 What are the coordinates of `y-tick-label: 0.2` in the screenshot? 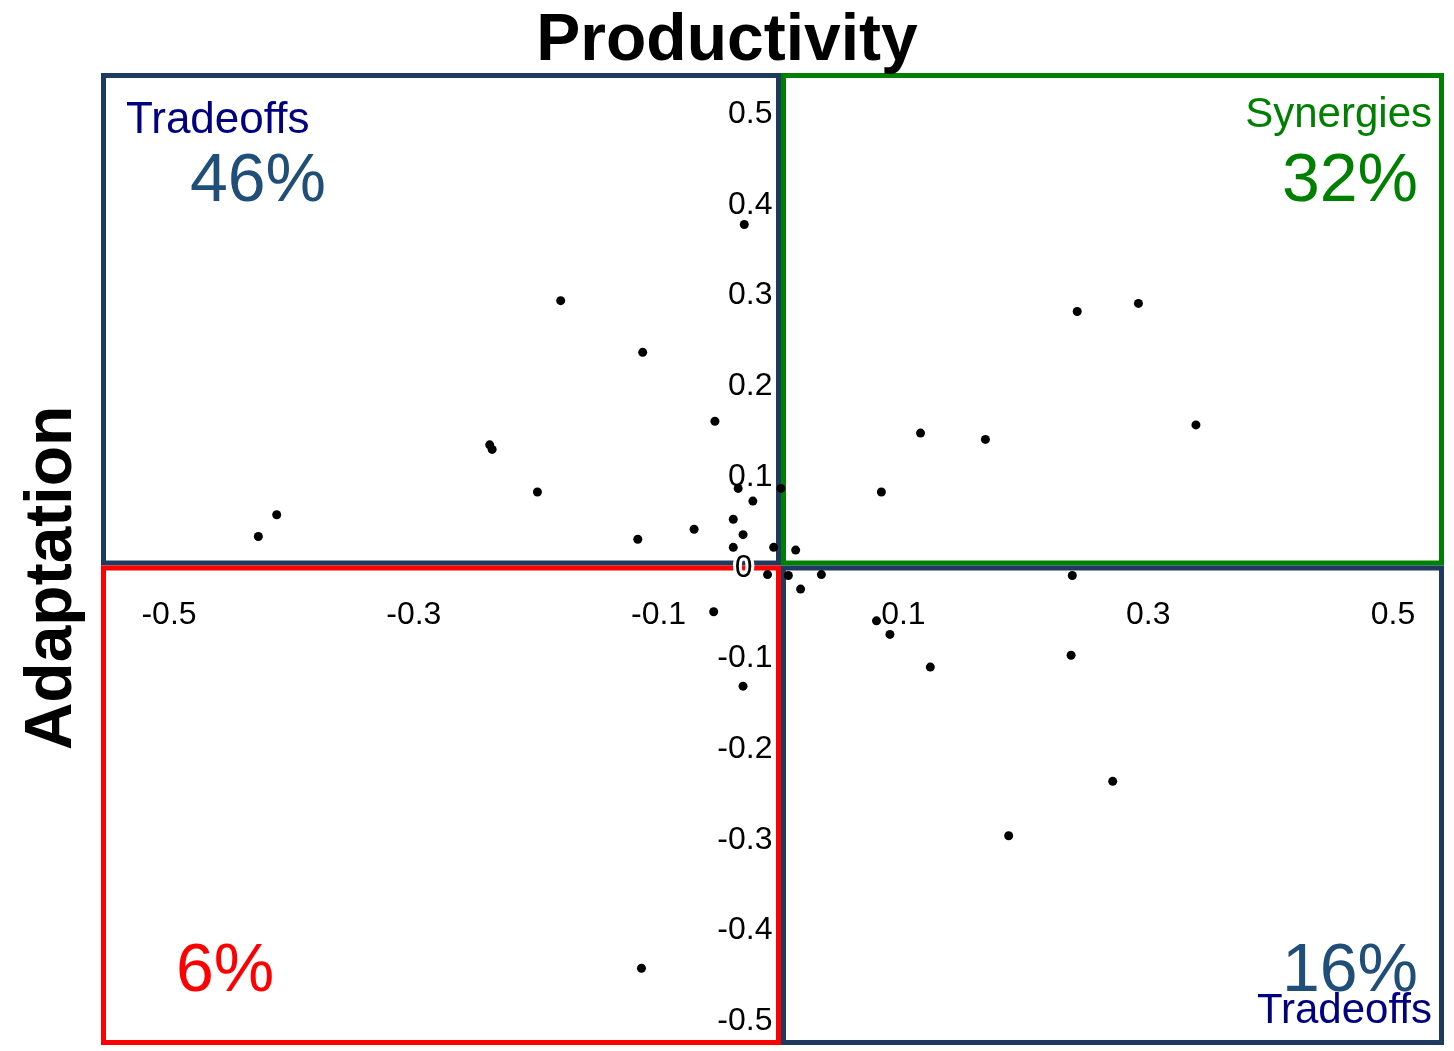 It's located at (750, 384).